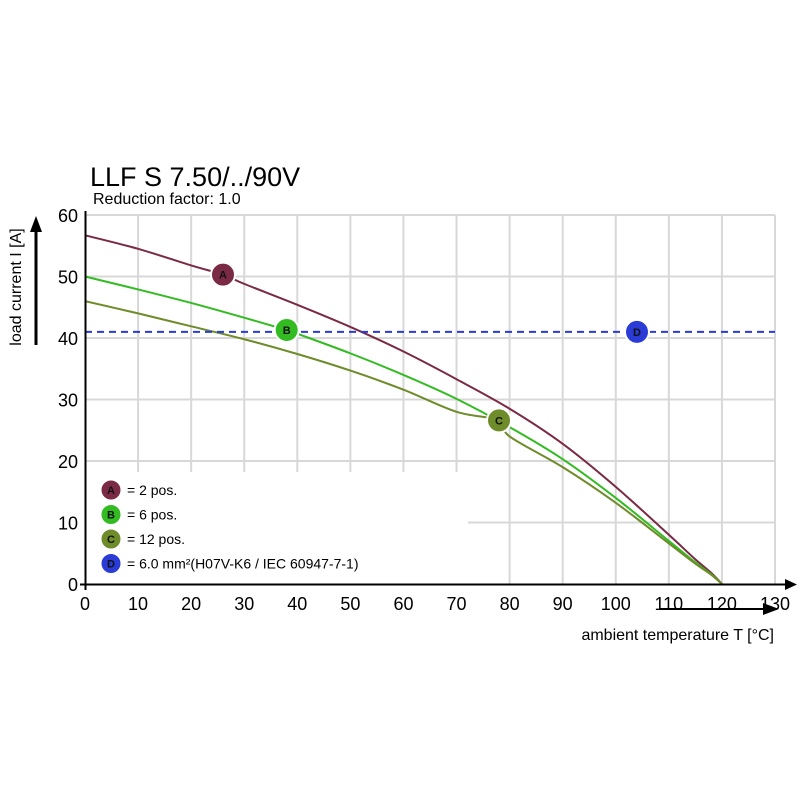  What do you see at coordinates (138, 604) in the screenshot?
I see `x-tick-label: 10` at bounding box center [138, 604].